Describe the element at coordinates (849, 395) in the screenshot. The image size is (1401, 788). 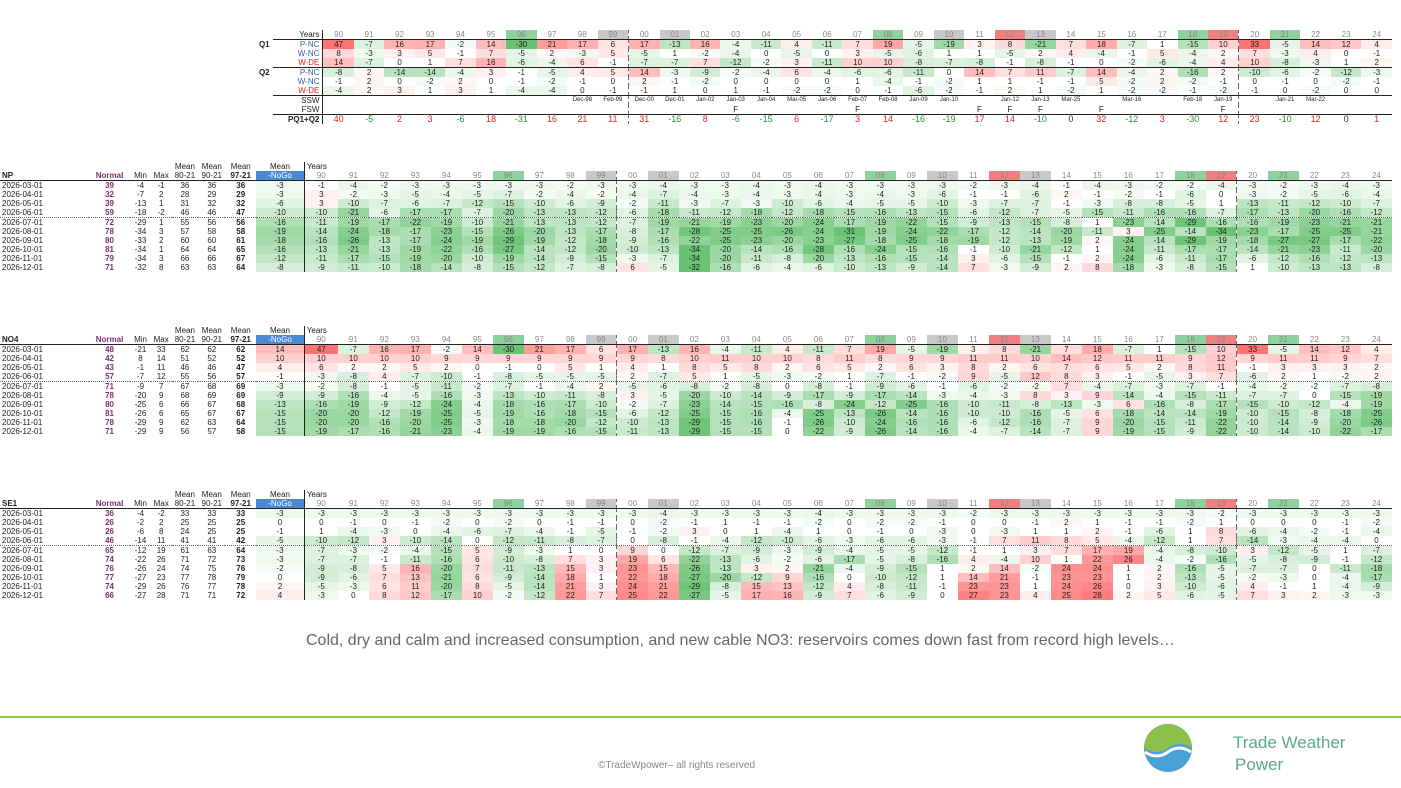
I see `value-cell: -9` at that location.